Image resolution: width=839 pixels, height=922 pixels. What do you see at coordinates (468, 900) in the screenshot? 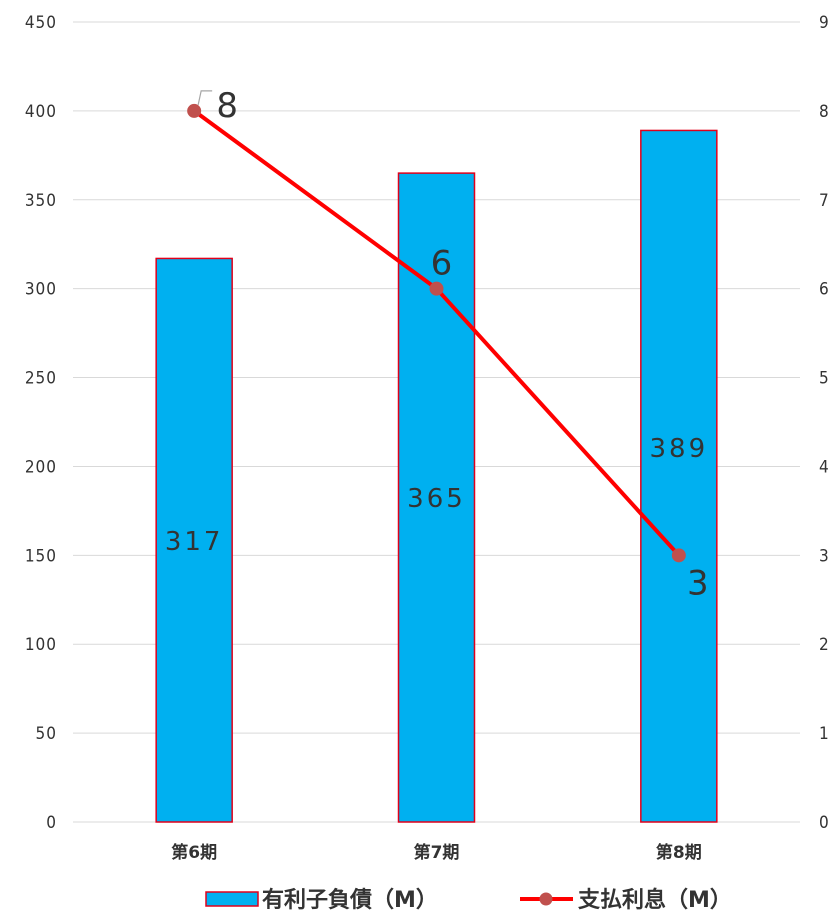
I see `legend: 有利子負債（M） 支払利息（M）` at bounding box center [468, 900].